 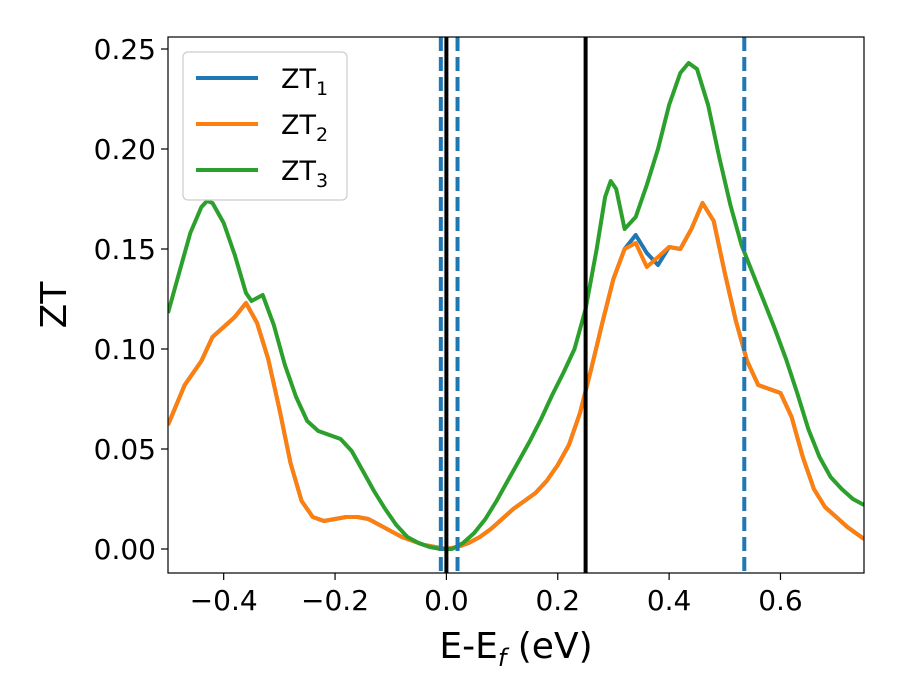 I want to click on x-axis-label-unit: (eV), so click(x=549, y=646).